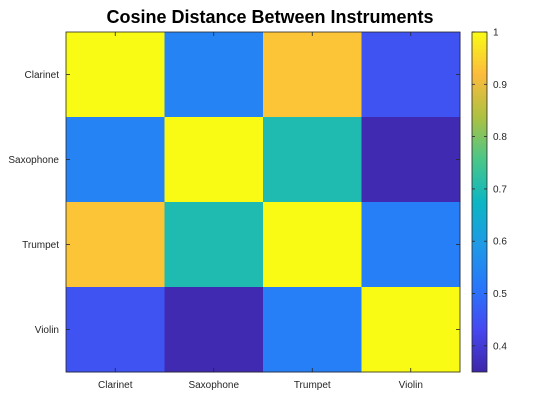 The image size is (560, 420). Describe the element at coordinates (496, 33) in the screenshot. I see `colorbar-tick-label: 1` at that location.